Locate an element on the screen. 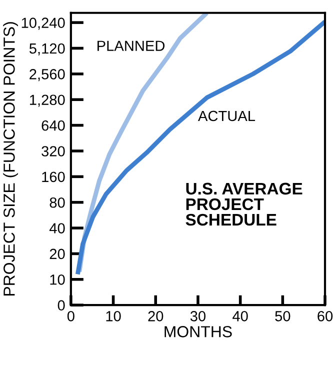 Image resolution: width=333 pixels, height=368 pixels. x-tick-label: 40 is located at coordinates (240, 316).